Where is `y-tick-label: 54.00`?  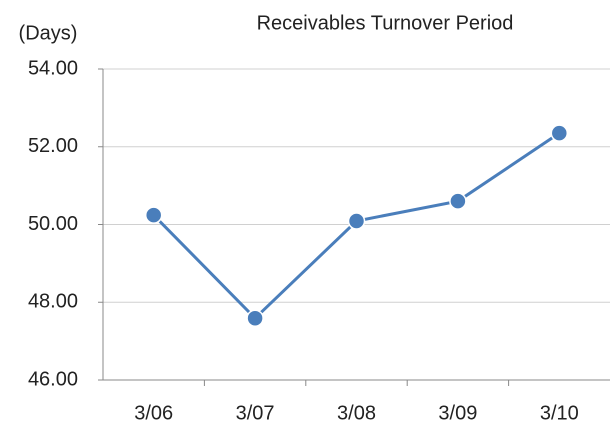 y-tick-label: 54.00 is located at coordinates (53, 68).